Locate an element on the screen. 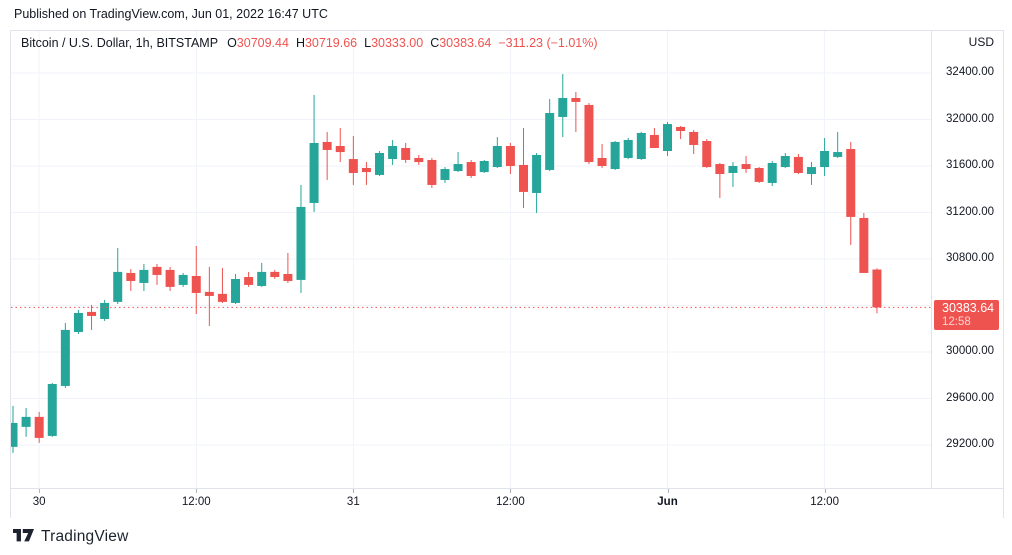  time-axis-label: 31 is located at coordinates (353, 502).